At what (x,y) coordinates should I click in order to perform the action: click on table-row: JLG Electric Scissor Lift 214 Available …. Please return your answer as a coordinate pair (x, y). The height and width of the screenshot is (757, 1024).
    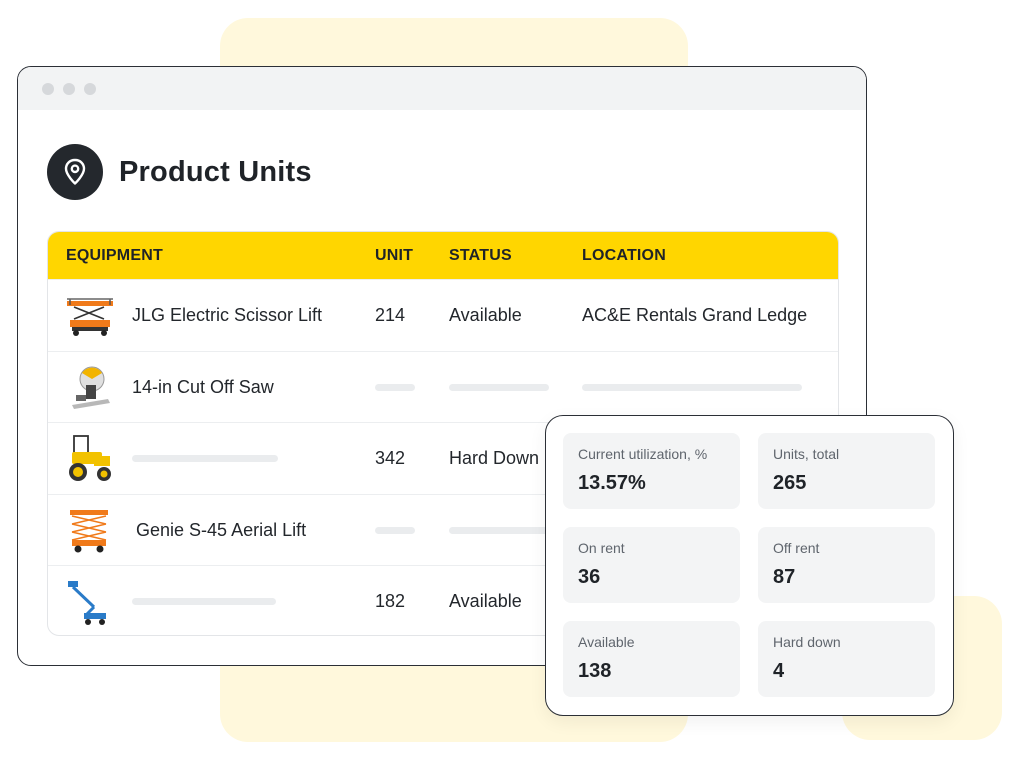
    Looking at the image, I should click on (443, 315).